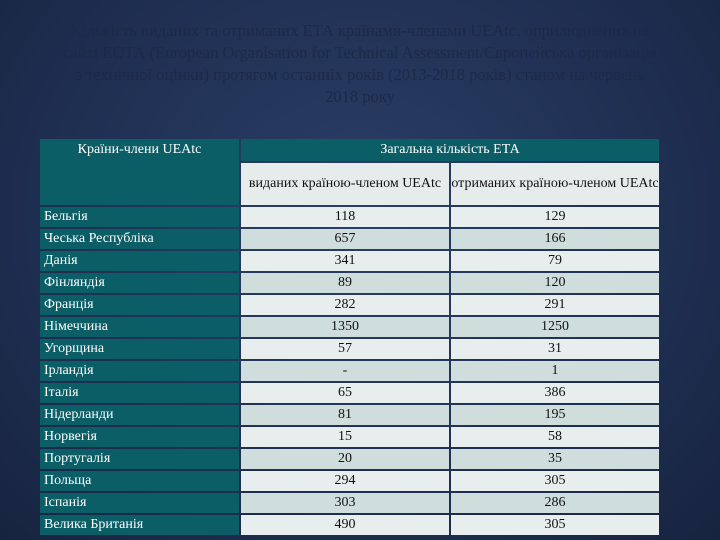  What do you see at coordinates (345, 305) in the screenshot?
I see `issued-cell: 282` at bounding box center [345, 305].